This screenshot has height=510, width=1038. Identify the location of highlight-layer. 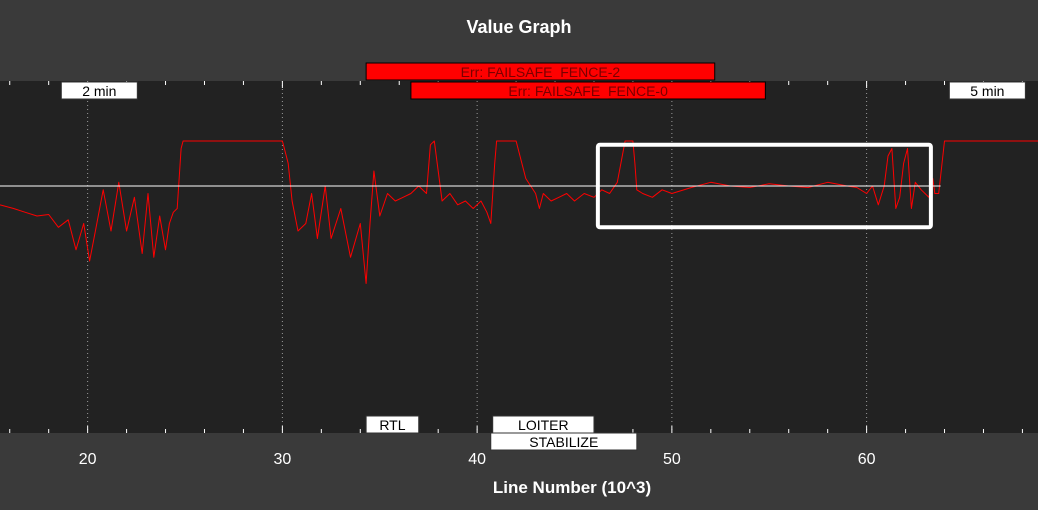
(764, 186).